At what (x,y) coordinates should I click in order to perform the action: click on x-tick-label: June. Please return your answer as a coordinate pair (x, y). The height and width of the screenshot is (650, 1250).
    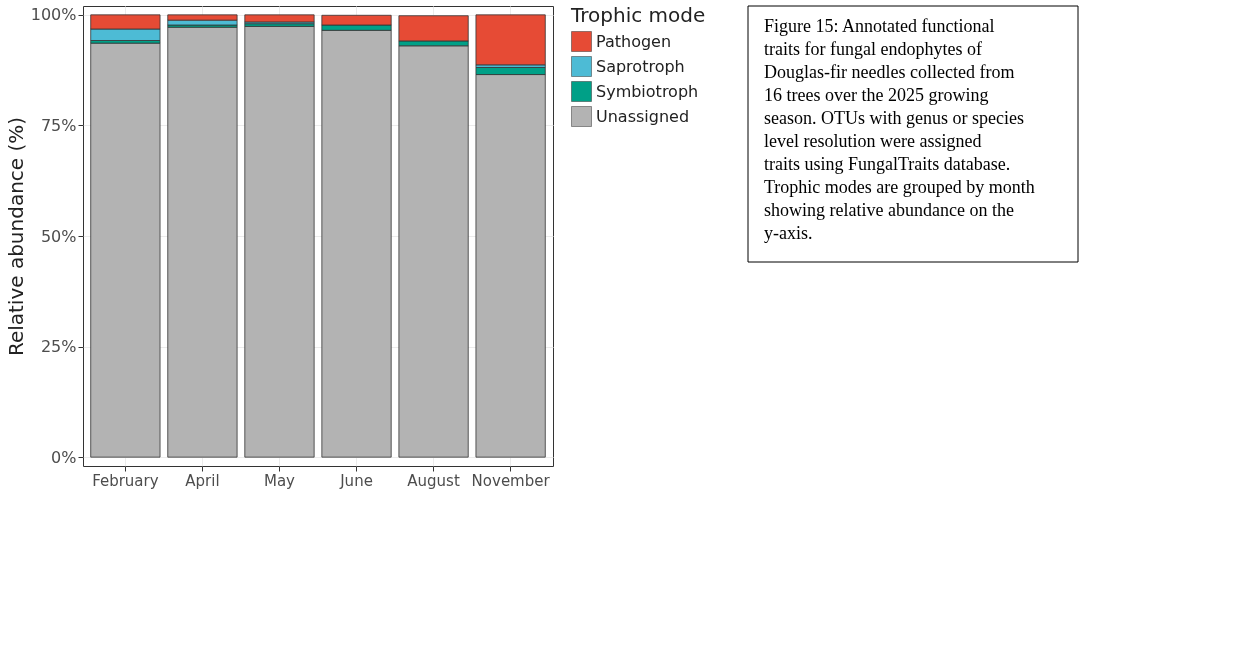
    Looking at the image, I should click on (356, 480).